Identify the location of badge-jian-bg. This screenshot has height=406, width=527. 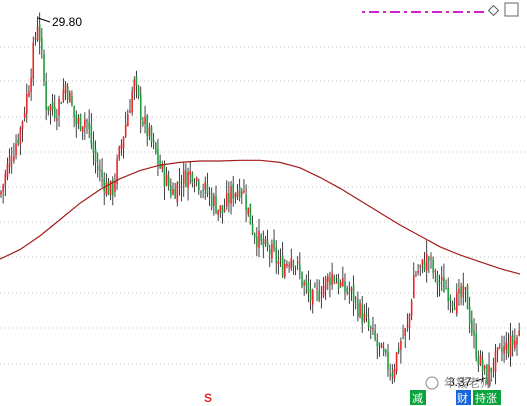
(418, 397).